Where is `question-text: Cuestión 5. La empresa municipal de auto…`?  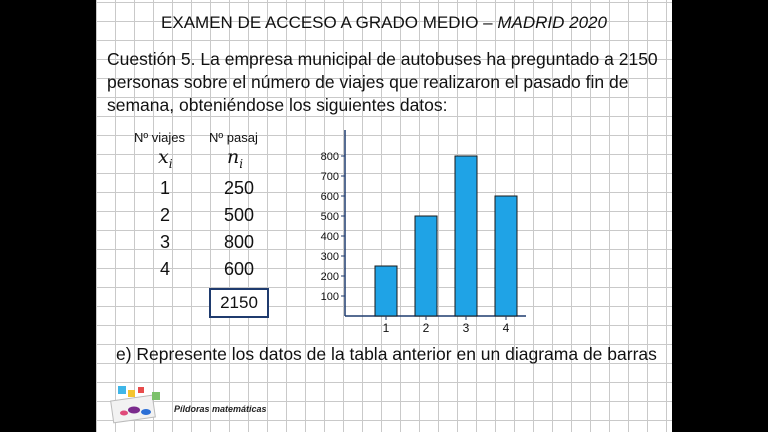 question-text: Cuestión 5. La empresa municipal de auto… is located at coordinates (382, 82).